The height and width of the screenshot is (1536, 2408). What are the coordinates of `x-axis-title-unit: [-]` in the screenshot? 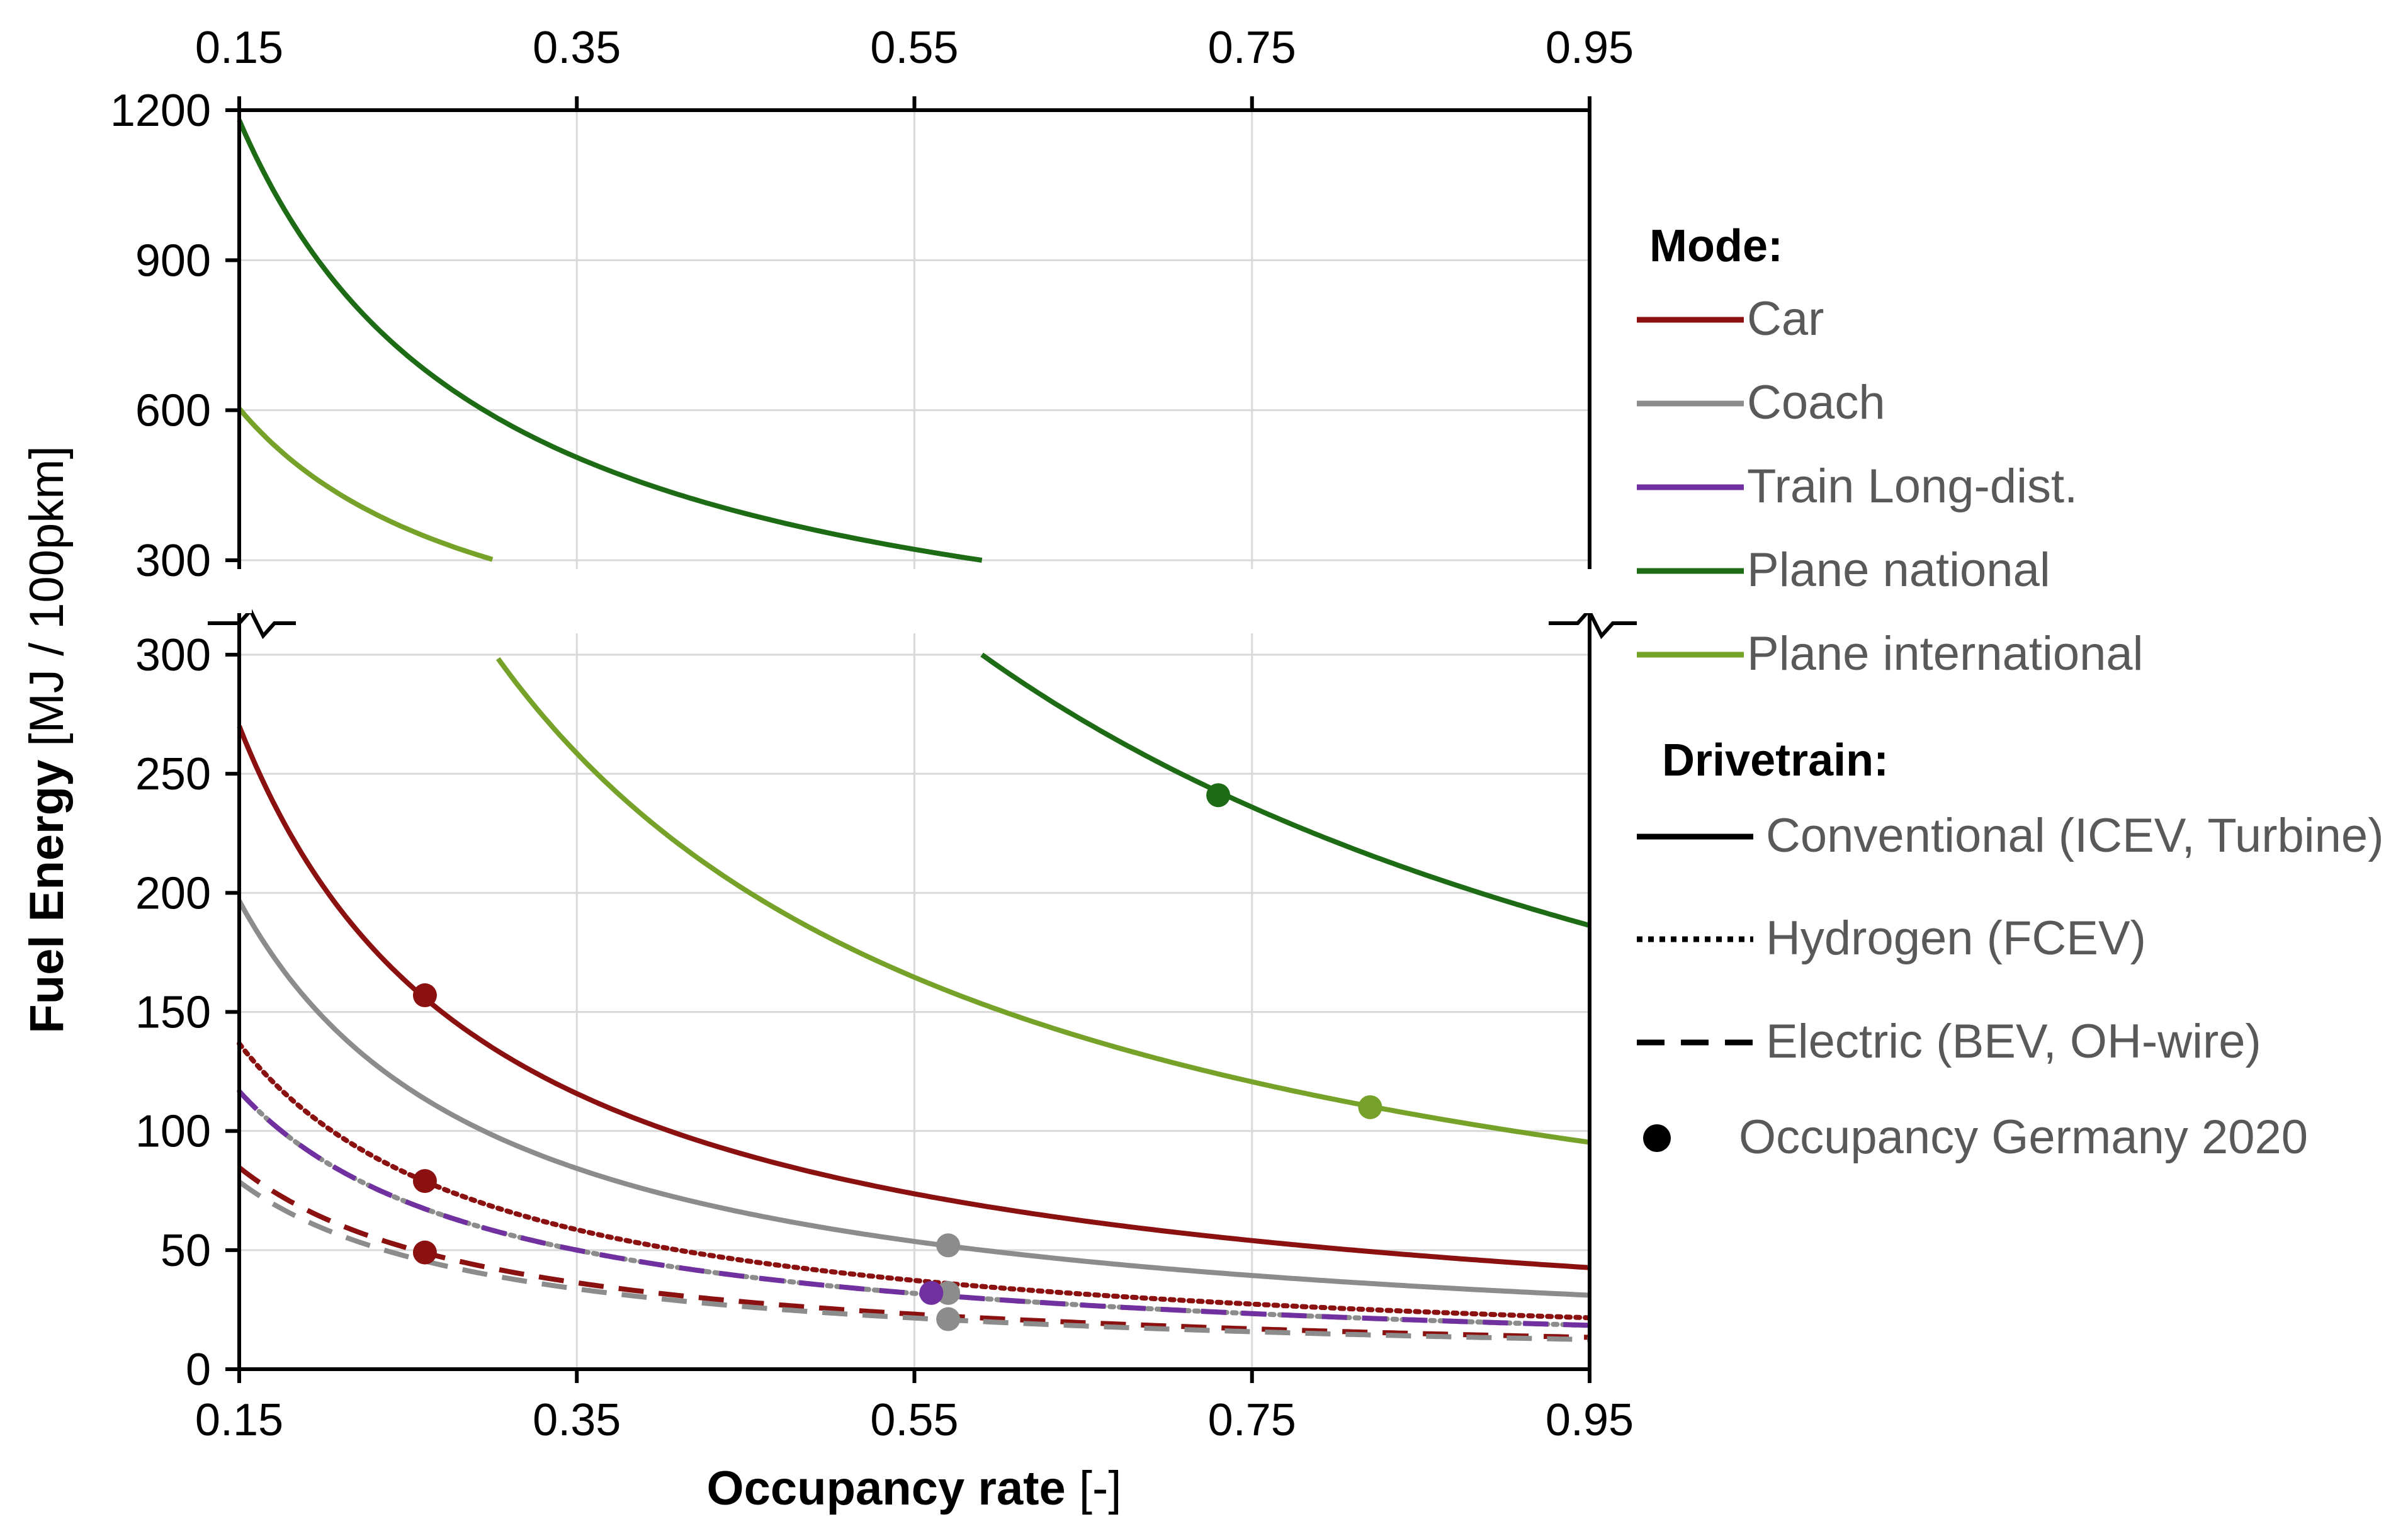 It's located at (1094, 1489).